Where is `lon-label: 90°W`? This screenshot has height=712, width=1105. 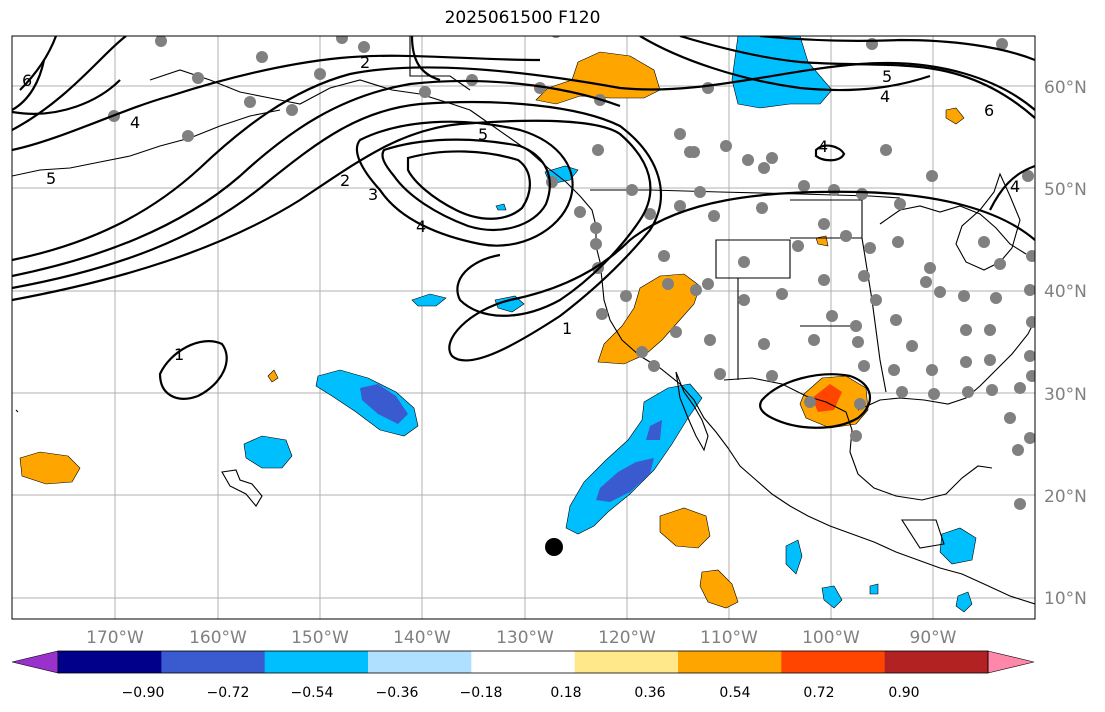
lon-label: 90°W is located at coordinates (933, 638).